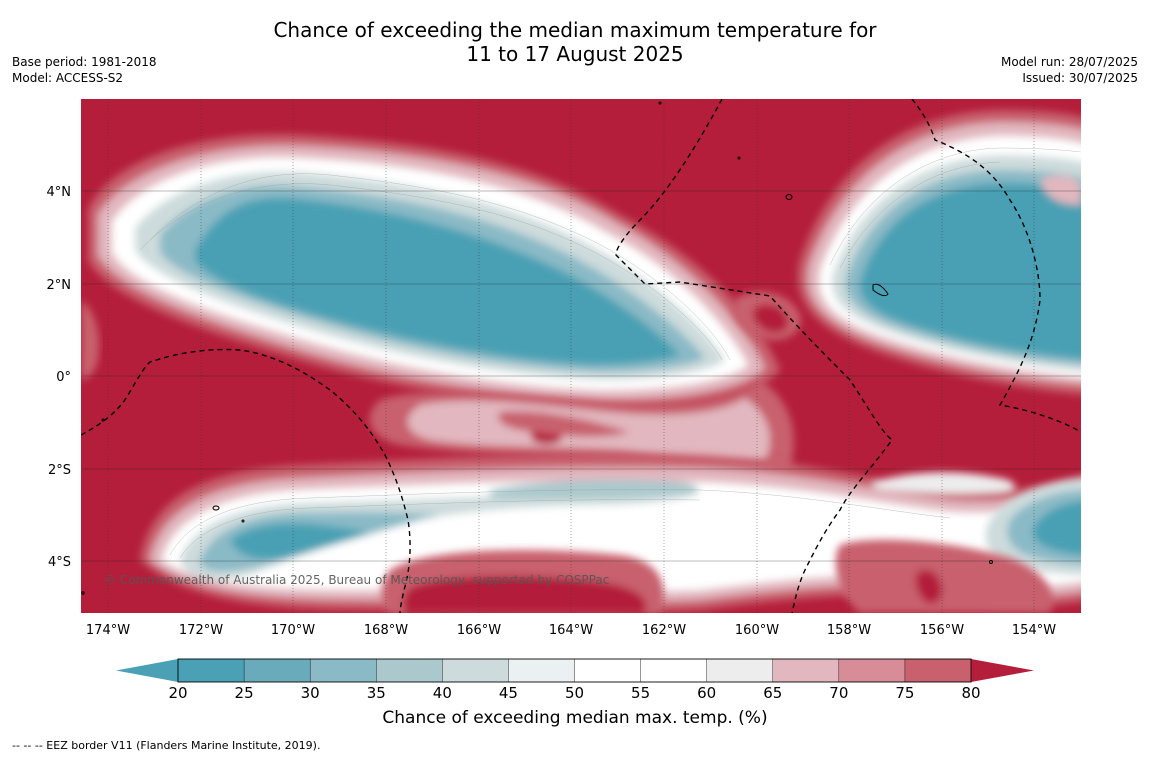  What do you see at coordinates (772, 693) in the screenshot?
I see `colorbar-tick-label: 65` at bounding box center [772, 693].